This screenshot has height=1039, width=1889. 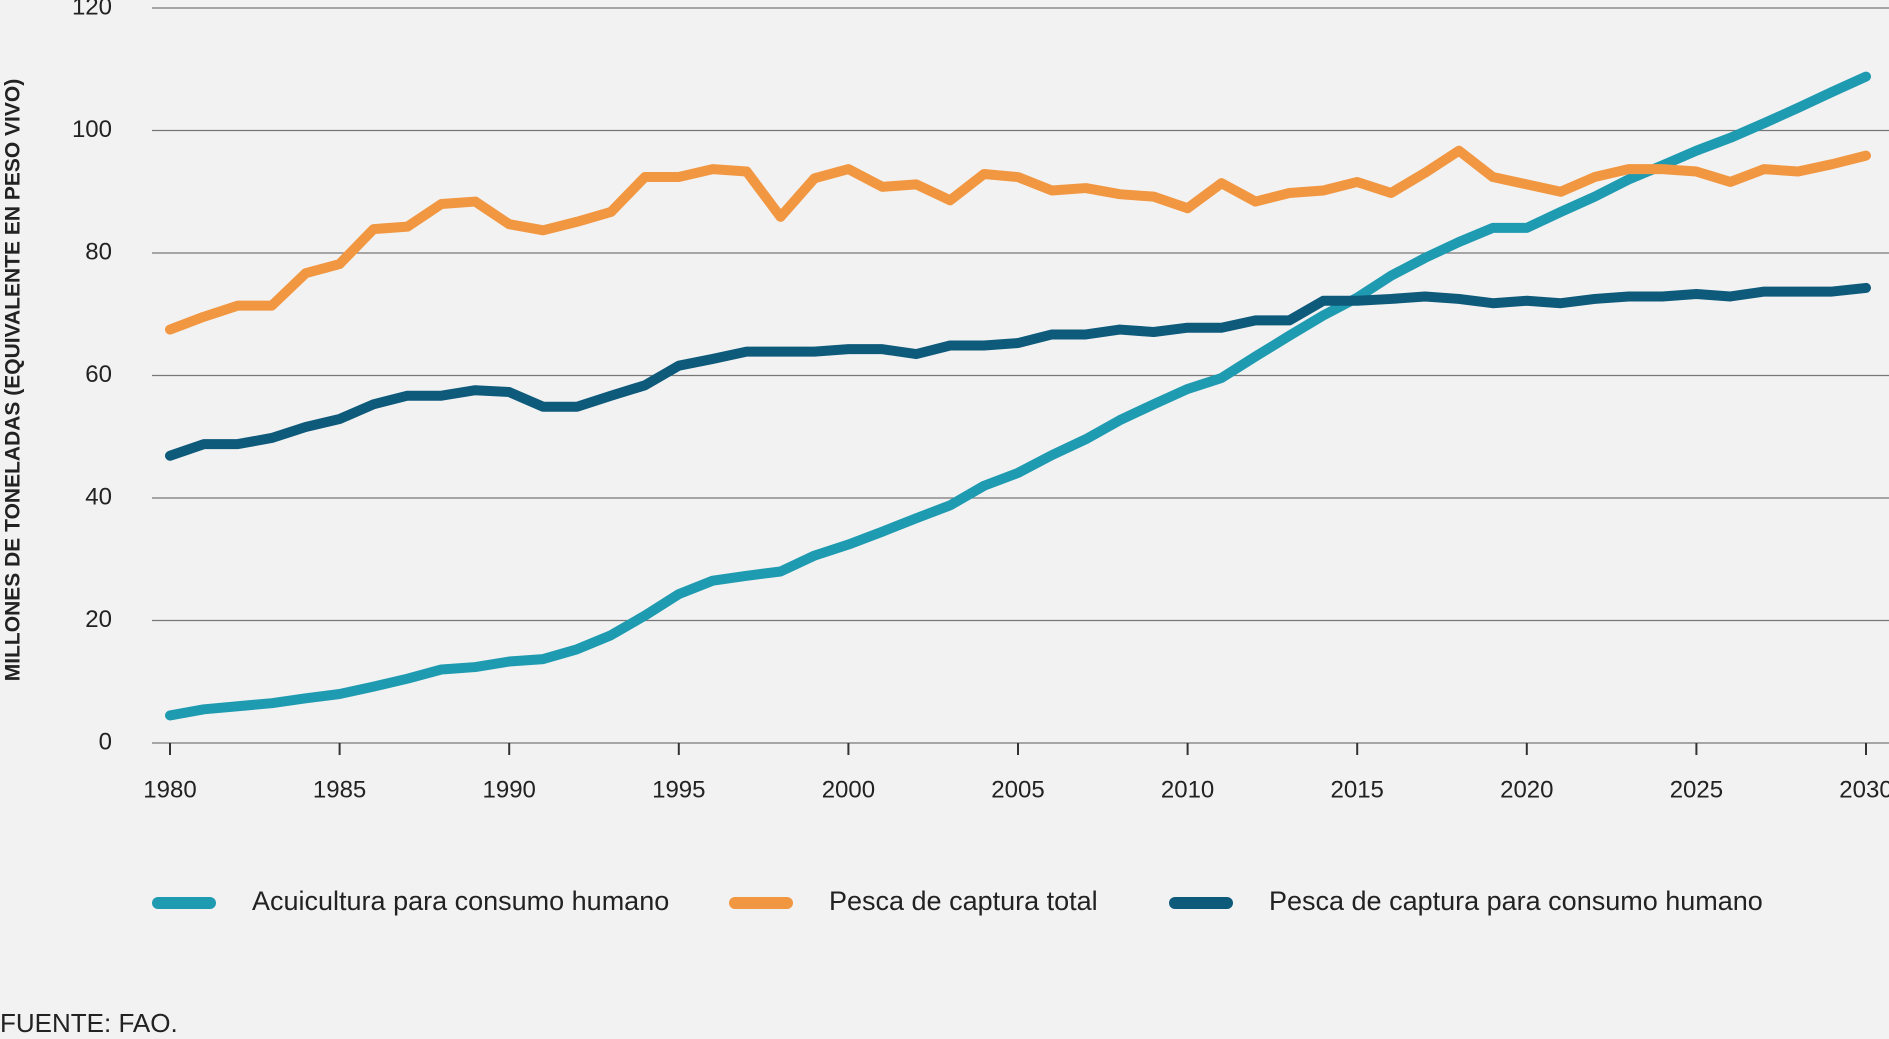 What do you see at coordinates (339, 789) in the screenshot?
I see `x-tick-label: 1985` at bounding box center [339, 789].